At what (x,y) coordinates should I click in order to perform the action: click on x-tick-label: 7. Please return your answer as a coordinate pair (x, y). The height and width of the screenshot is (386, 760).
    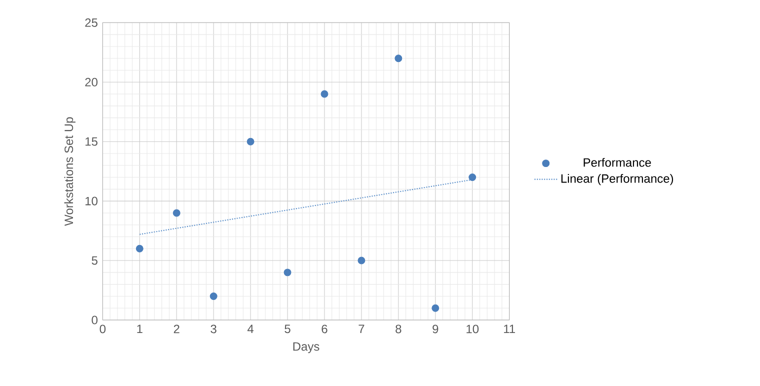
    Looking at the image, I should click on (361, 328).